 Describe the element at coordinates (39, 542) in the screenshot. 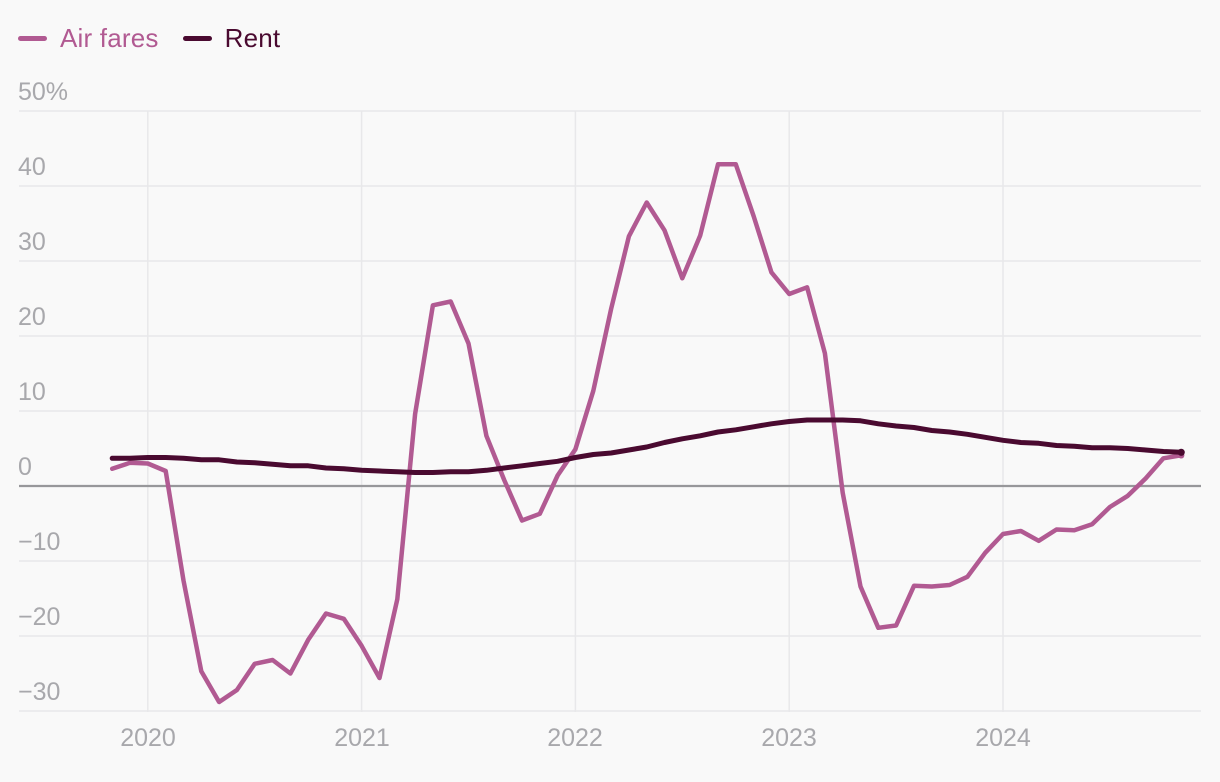

I see `y-axis-label: −10` at that location.